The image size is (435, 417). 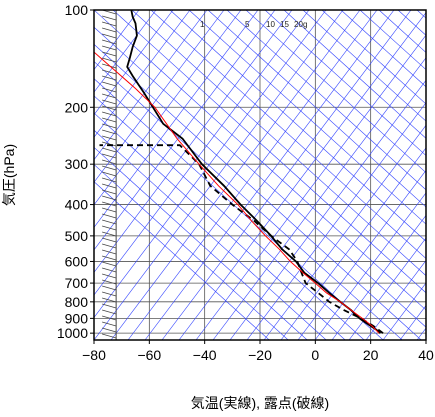 What do you see at coordinates (202, 24) in the screenshot?
I see `mixing-ratio-label: 1` at bounding box center [202, 24].